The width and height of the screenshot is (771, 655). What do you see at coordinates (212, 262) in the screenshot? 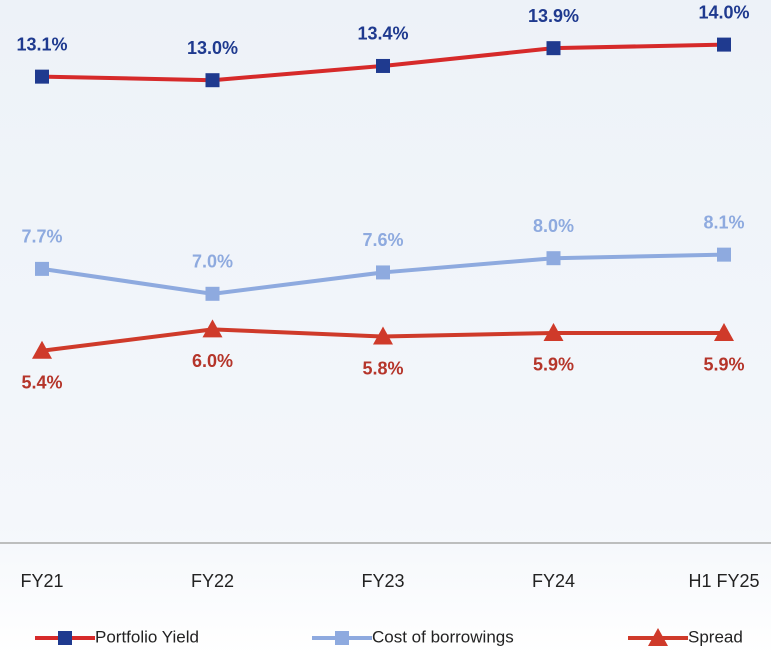
I see `value-label: 7.0%` at bounding box center [212, 262].